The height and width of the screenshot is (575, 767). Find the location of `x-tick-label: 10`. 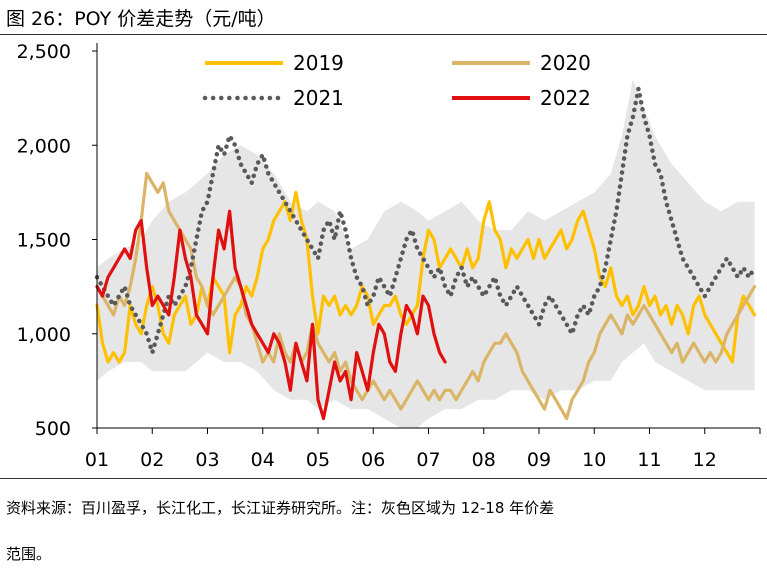

x-tick-label: 10 is located at coordinates (594, 460).